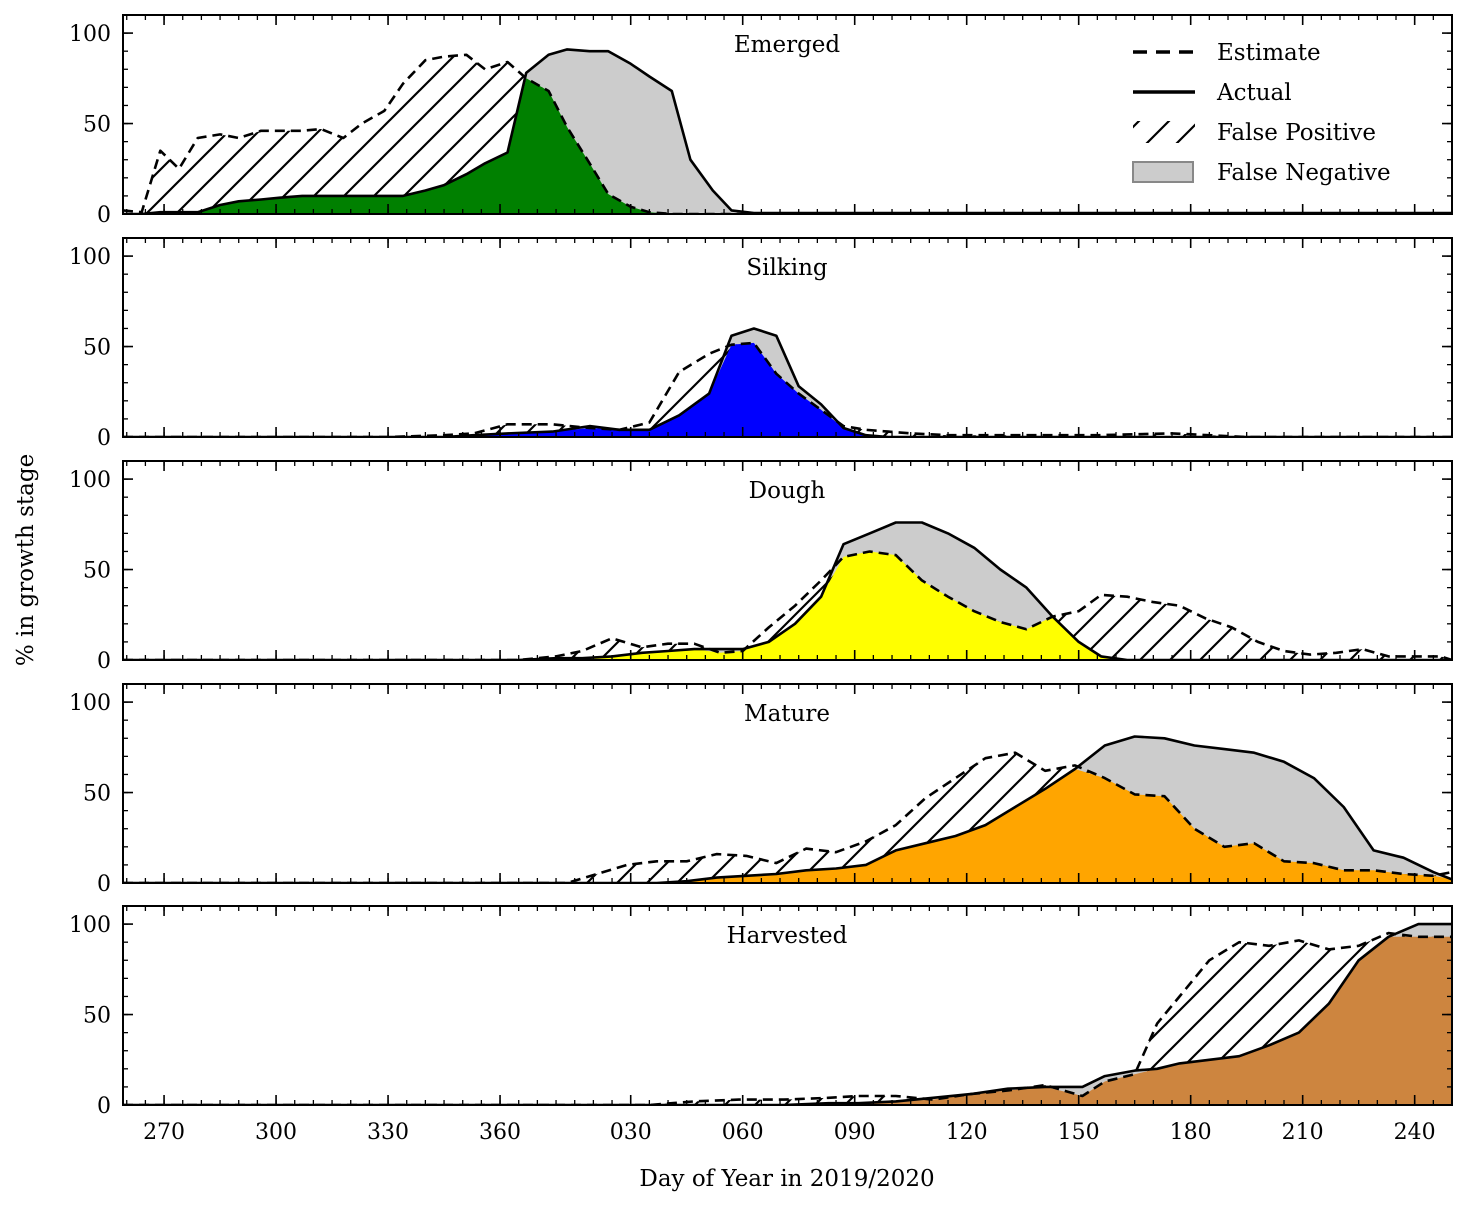 This screenshot has width=1467, height=1208. Describe the element at coordinates (1164, 132) in the screenshot. I see `legend-false-positive-swatch` at that location.